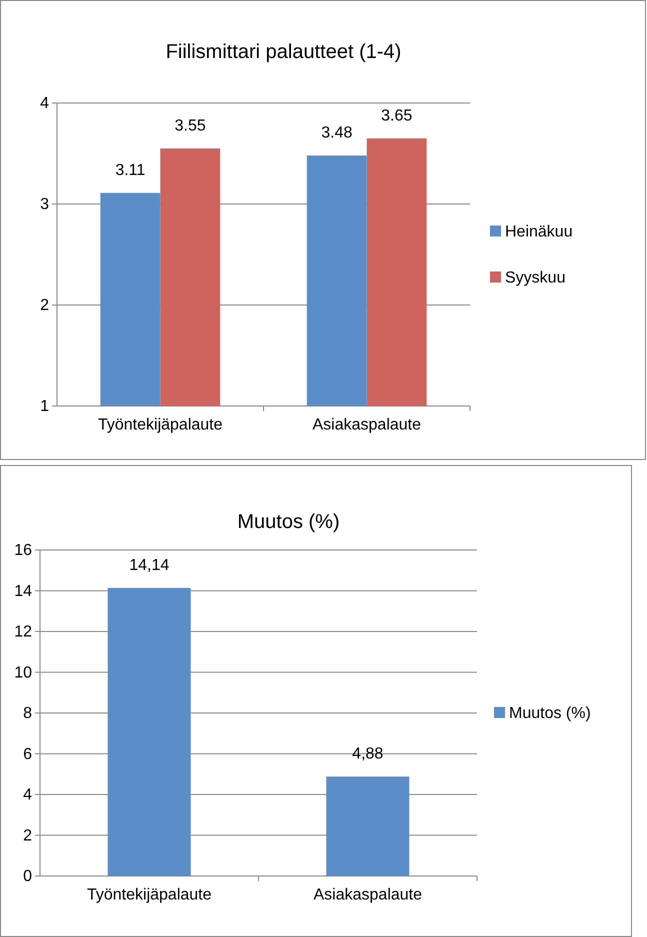  Describe the element at coordinates (149, 565) in the screenshot. I see `data-label: 14,14` at that location.